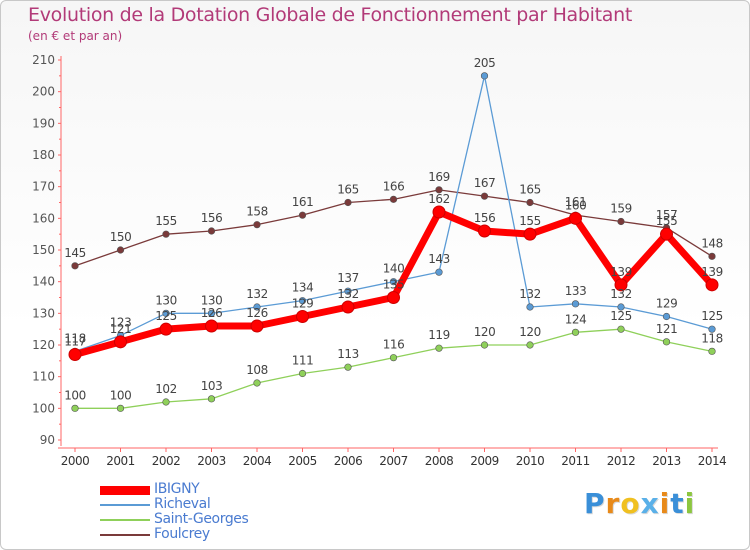 The image size is (750, 550). Describe the element at coordinates (43, 377) in the screenshot. I see `y-tick-label: 110` at that location.